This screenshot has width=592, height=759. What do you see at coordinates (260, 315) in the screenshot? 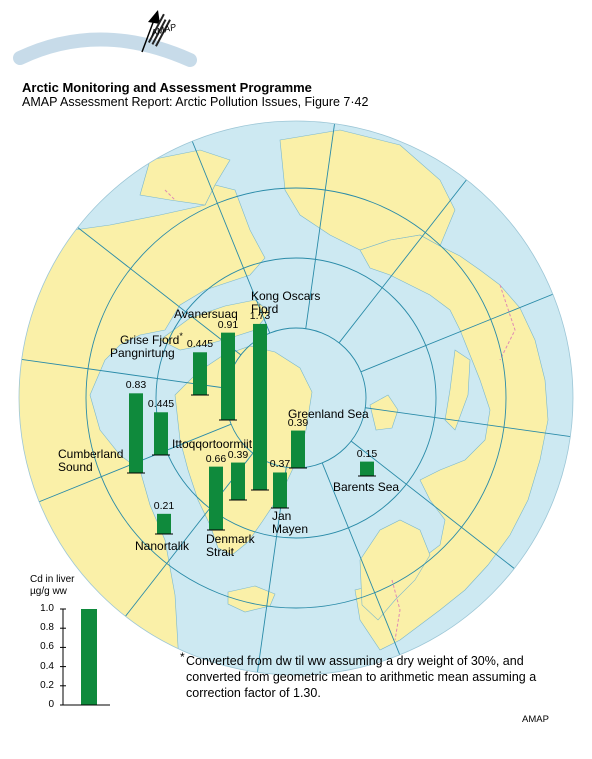
I see `value-label-5: 1.73` at bounding box center [260, 315].